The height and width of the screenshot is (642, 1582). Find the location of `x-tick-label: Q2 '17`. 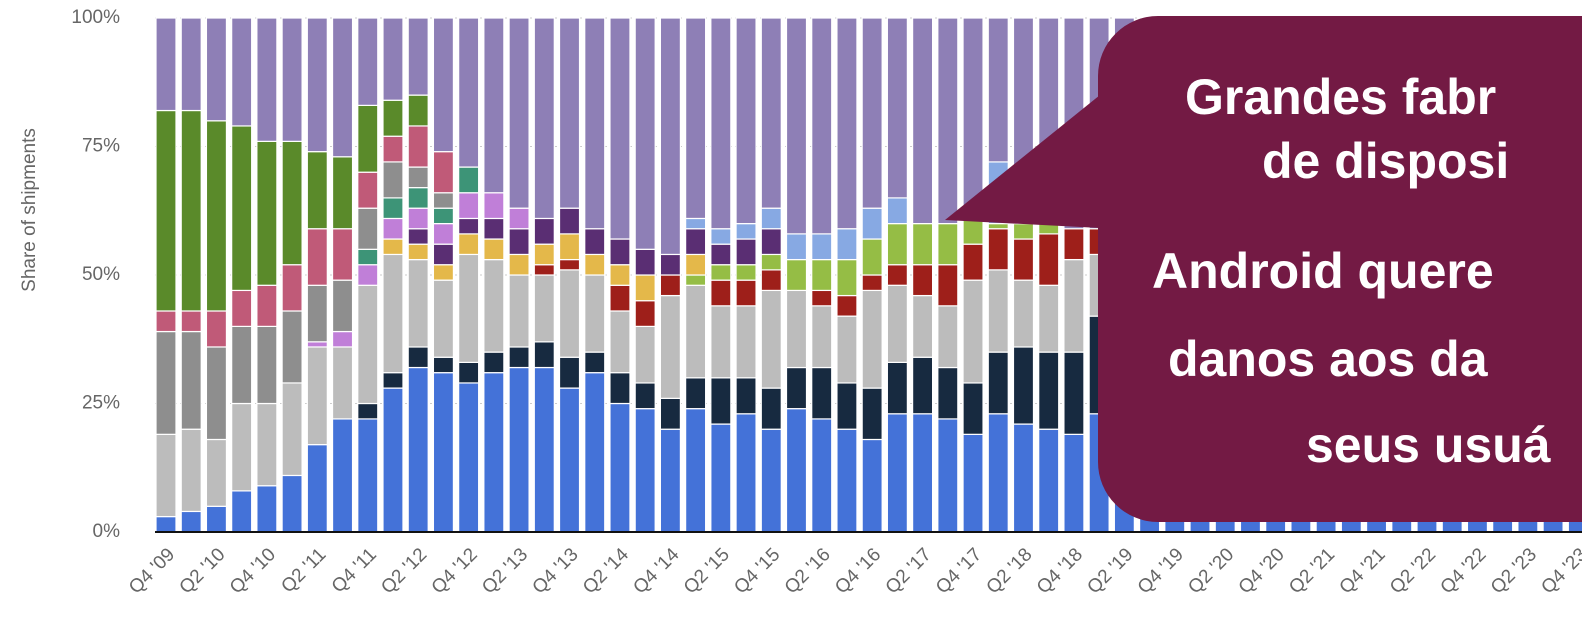

x-tick-label: Q2 '17 is located at coordinates (909, 571).